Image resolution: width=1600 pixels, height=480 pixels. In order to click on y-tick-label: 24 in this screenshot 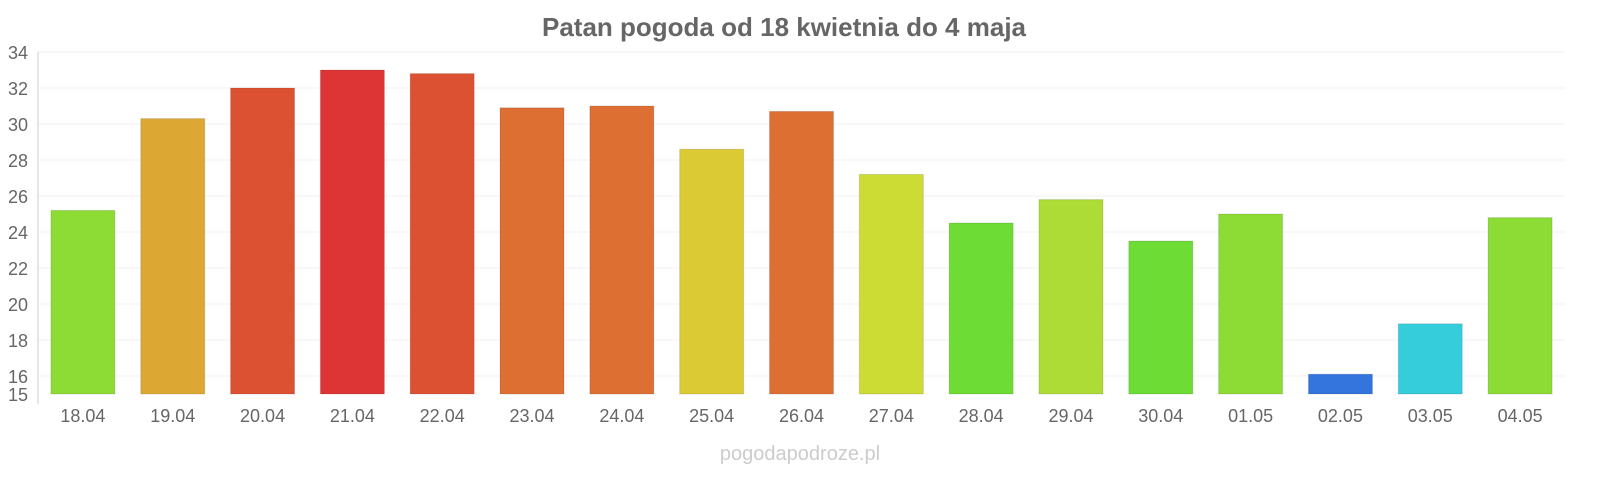, I will do `click(18, 233)`.